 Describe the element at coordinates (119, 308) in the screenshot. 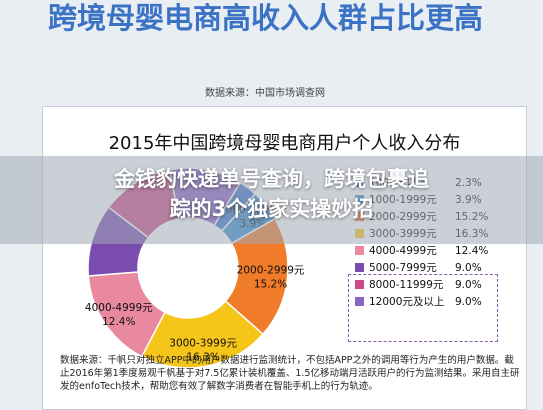

I see `slice-category-label: 4000-4999元` at that location.